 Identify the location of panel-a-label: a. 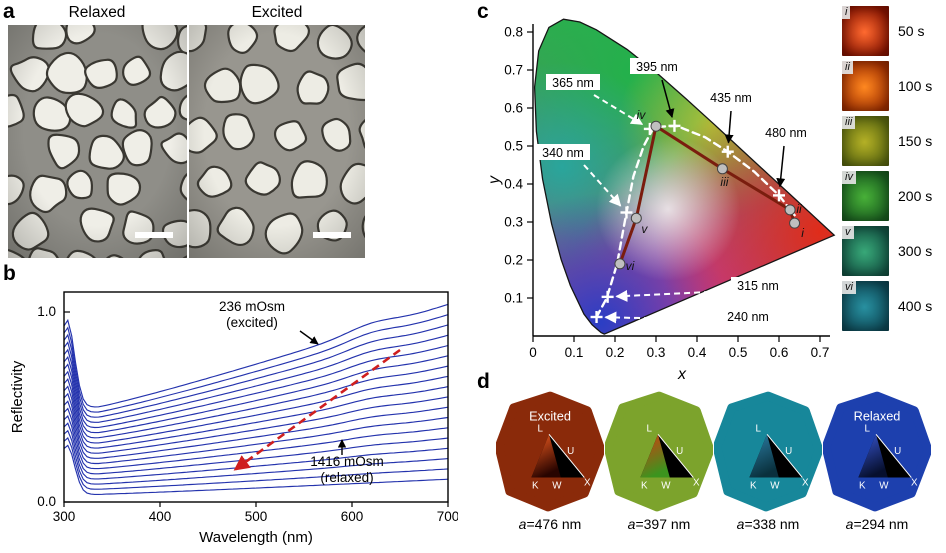
(9, 11).